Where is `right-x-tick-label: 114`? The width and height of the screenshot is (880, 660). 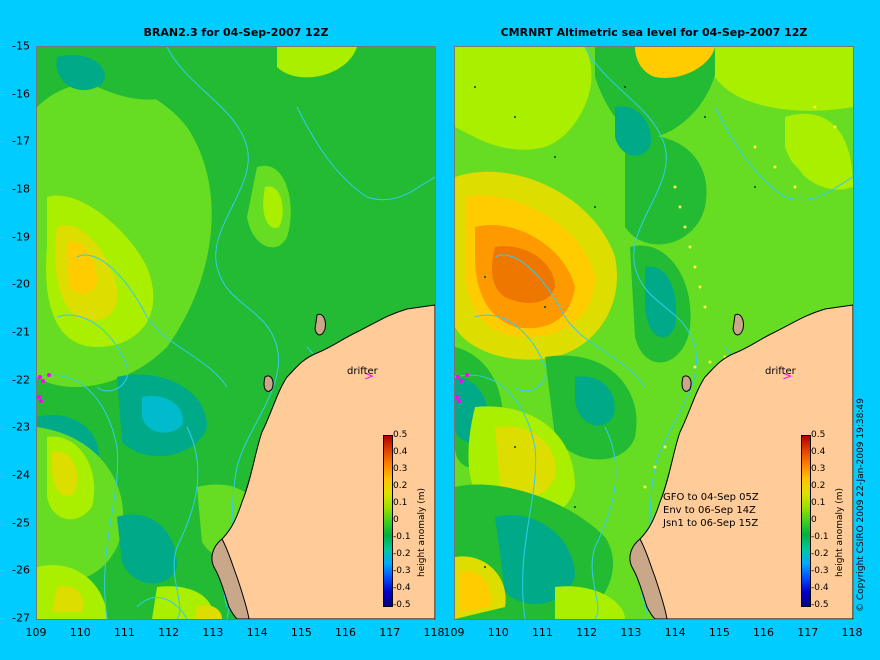
right-x-tick-label: 114 is located at coordinates (675, 632).